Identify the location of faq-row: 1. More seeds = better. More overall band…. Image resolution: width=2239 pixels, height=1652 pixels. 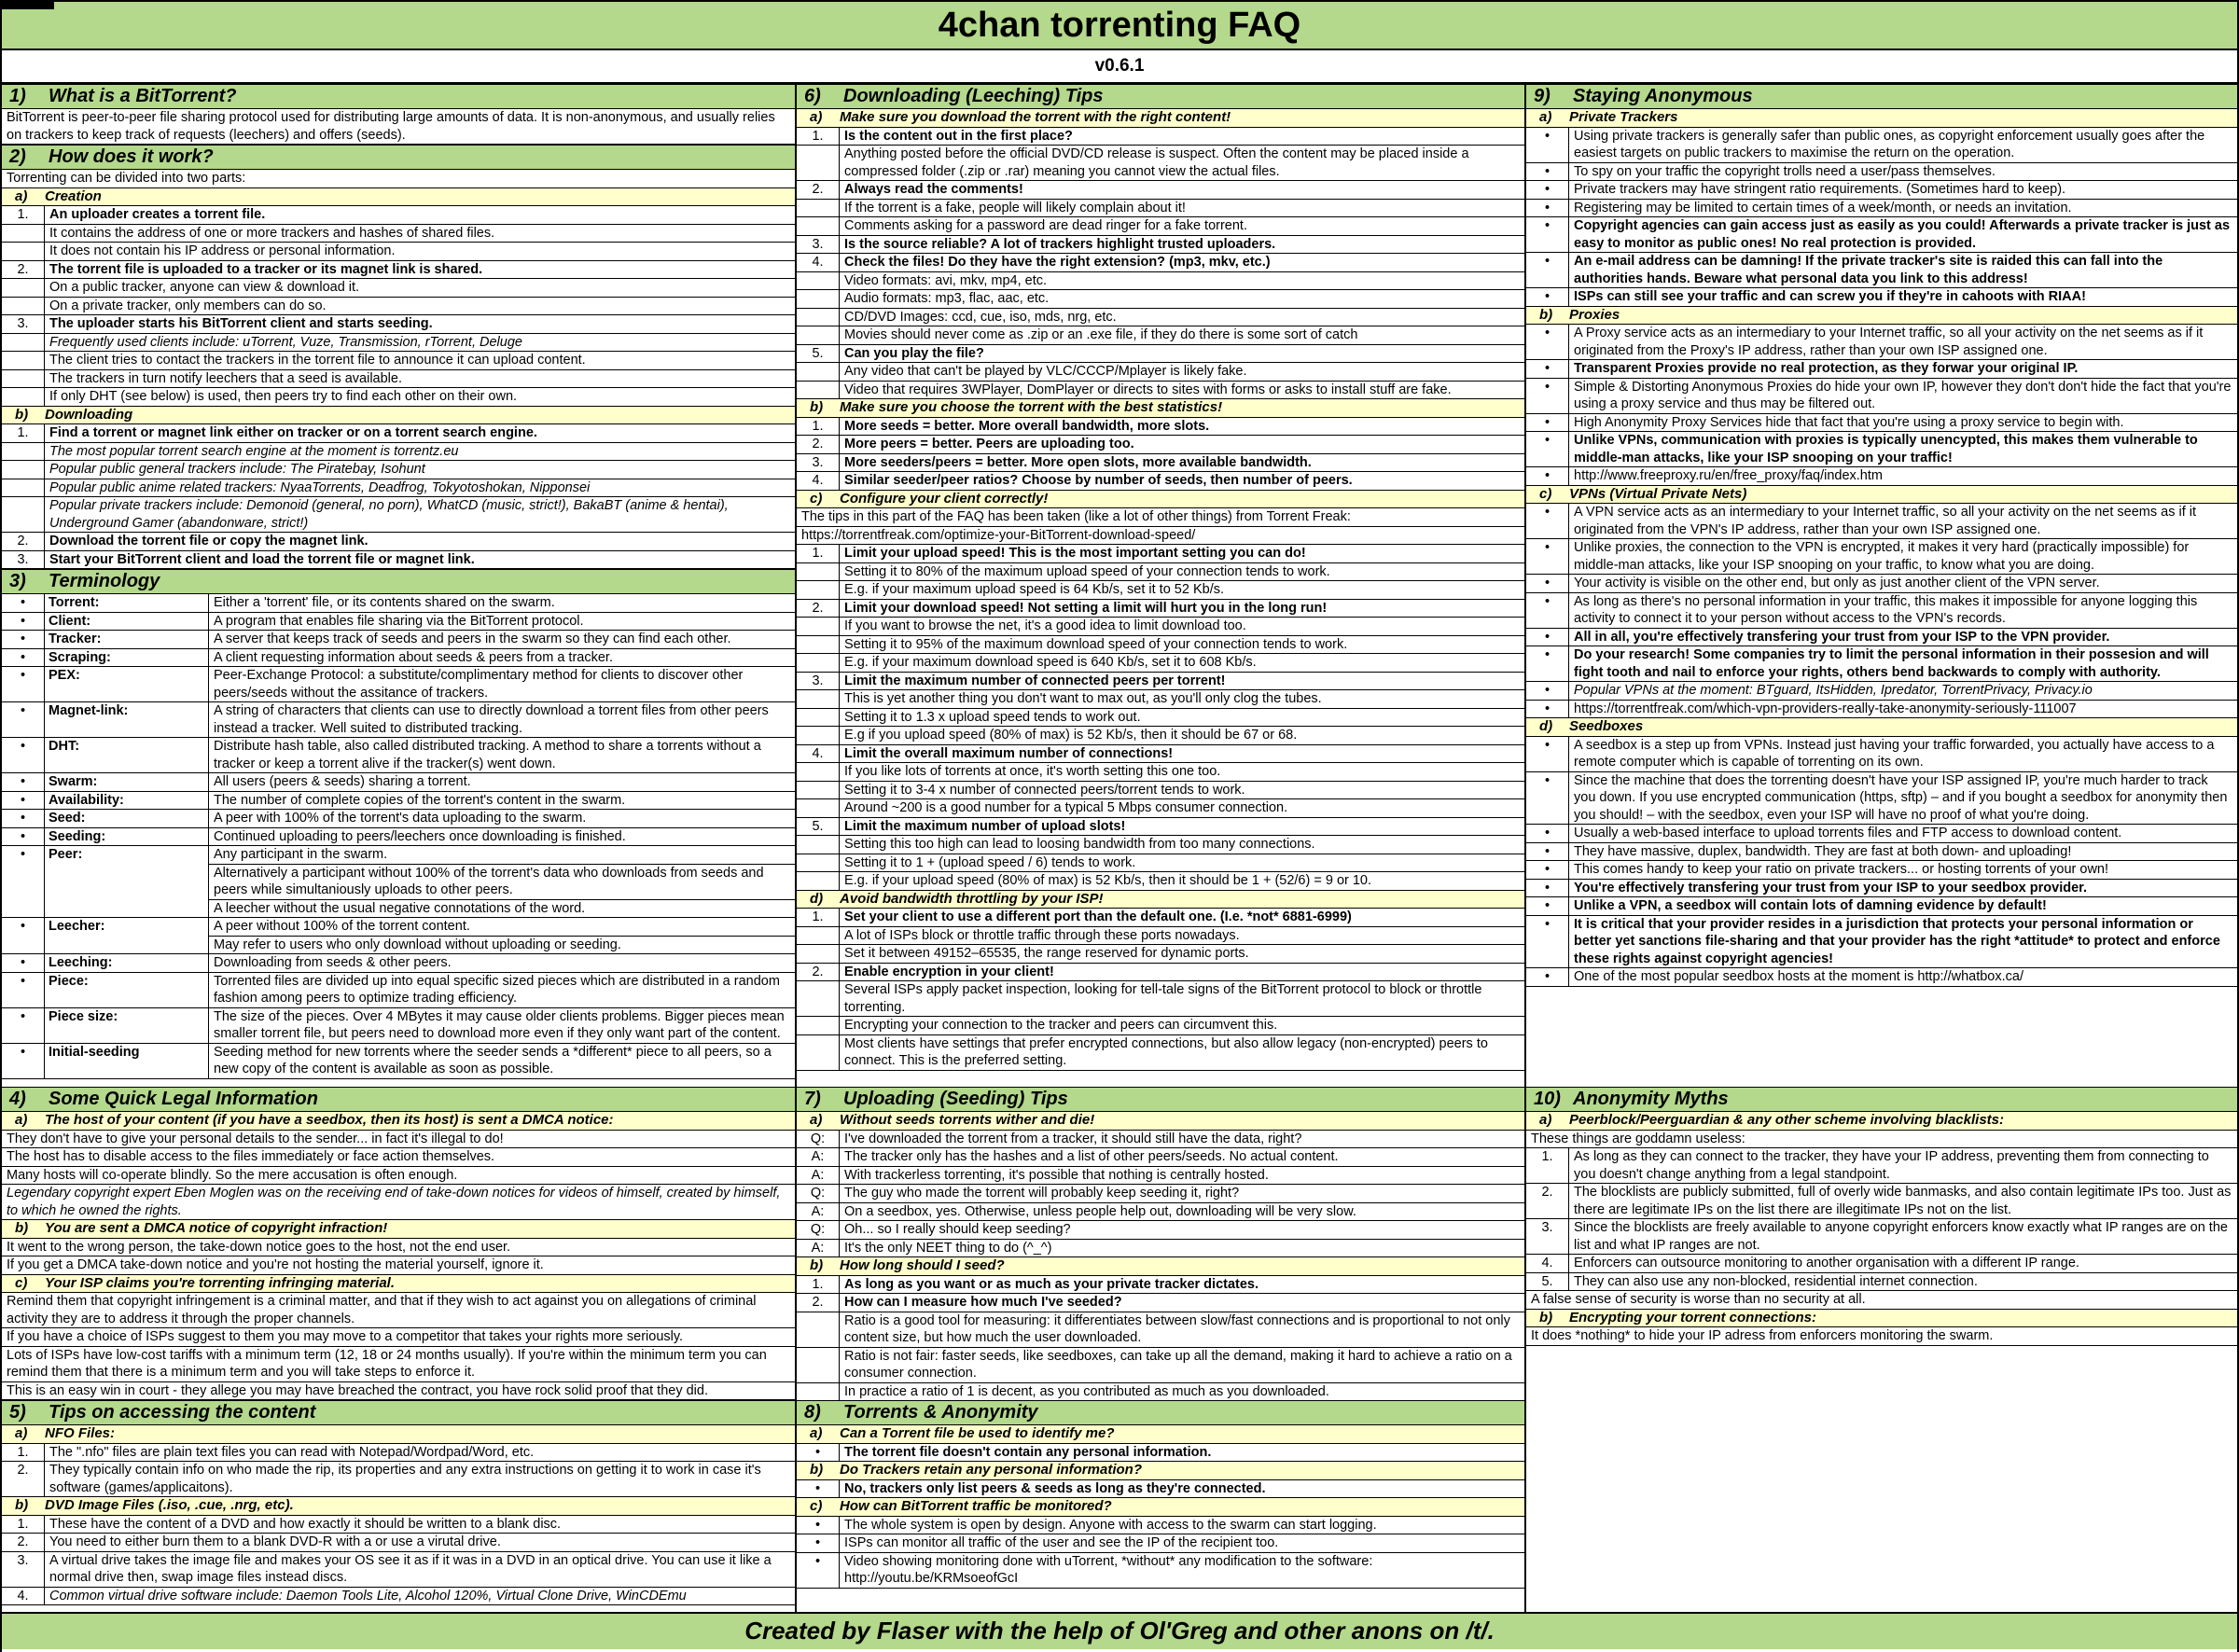
(1160, 427).